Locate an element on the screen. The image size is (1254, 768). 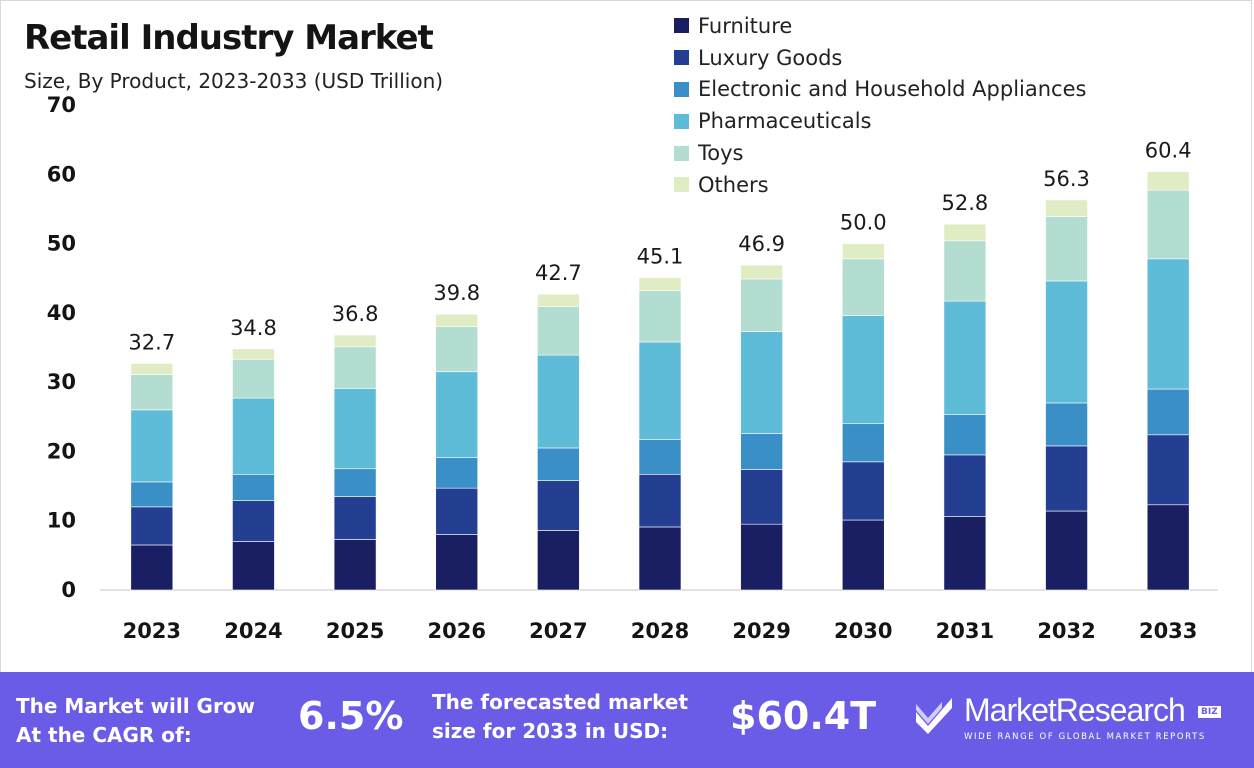
total-label: 56.3 is located at coordinates (1066, 179).